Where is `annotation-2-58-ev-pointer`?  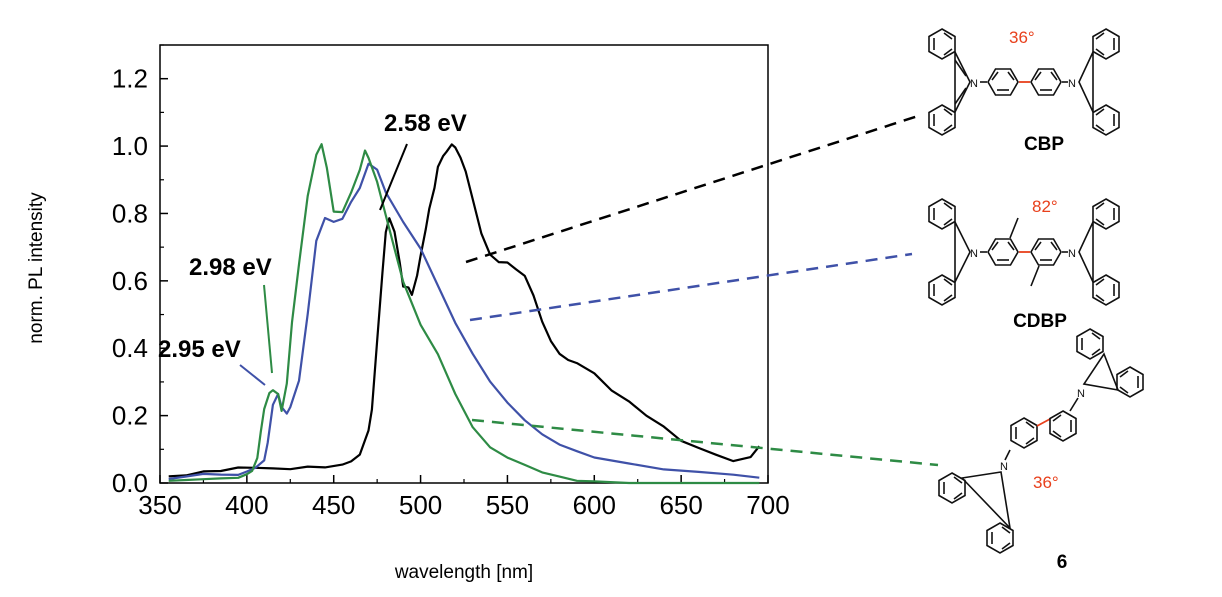 annotation-2-58-ev-pointer is located at coordinates (393, 177).